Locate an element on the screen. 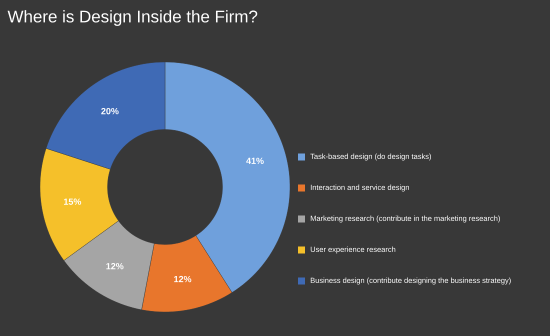 This screenshot has width=550, height=336. data-label: 41% is located at coordinates (255, 161).